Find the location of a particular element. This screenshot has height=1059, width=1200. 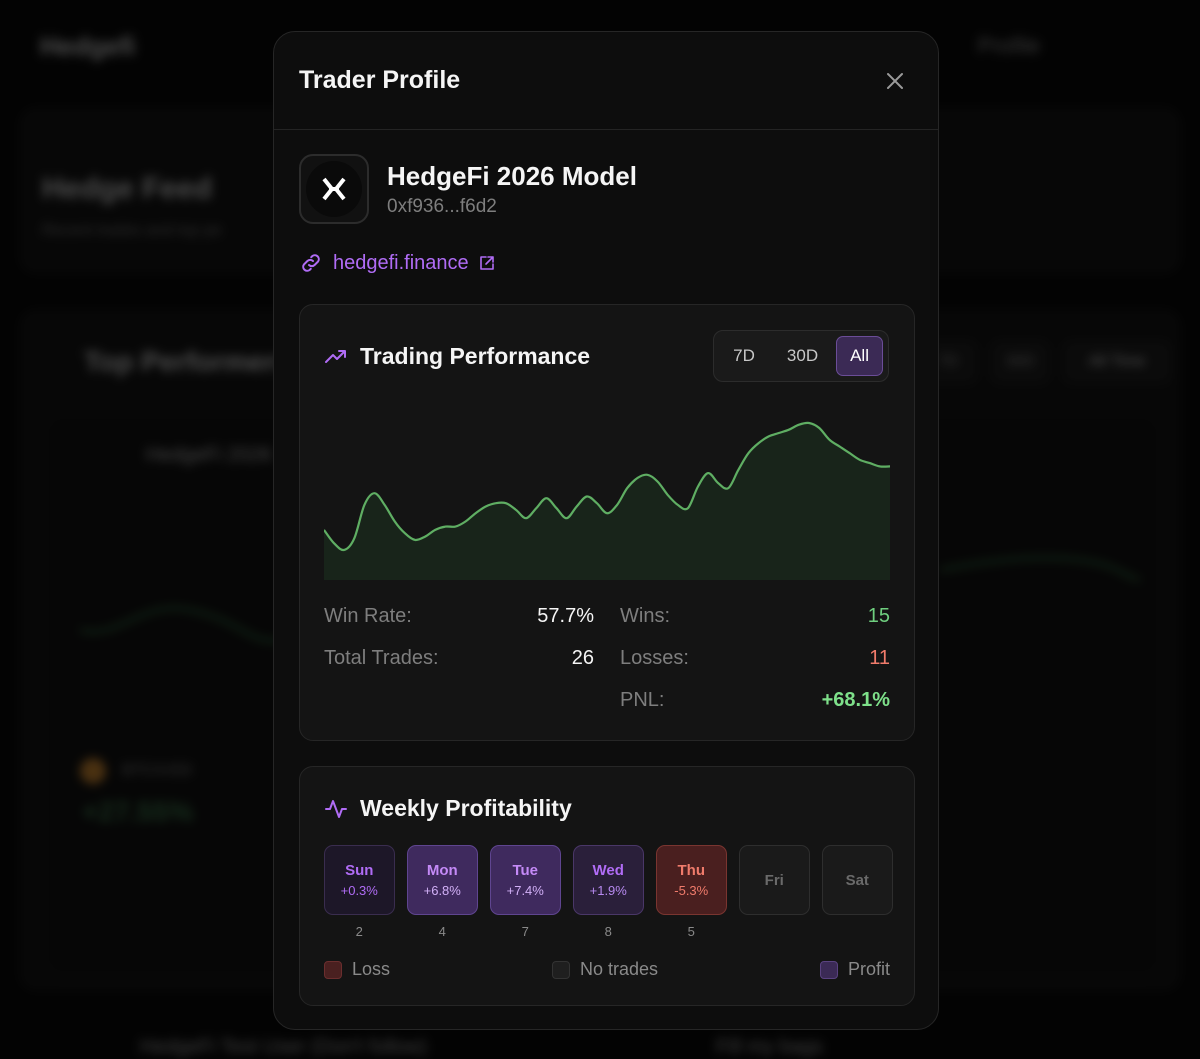

no-trades-swatch is located at coordinates (560, 969).